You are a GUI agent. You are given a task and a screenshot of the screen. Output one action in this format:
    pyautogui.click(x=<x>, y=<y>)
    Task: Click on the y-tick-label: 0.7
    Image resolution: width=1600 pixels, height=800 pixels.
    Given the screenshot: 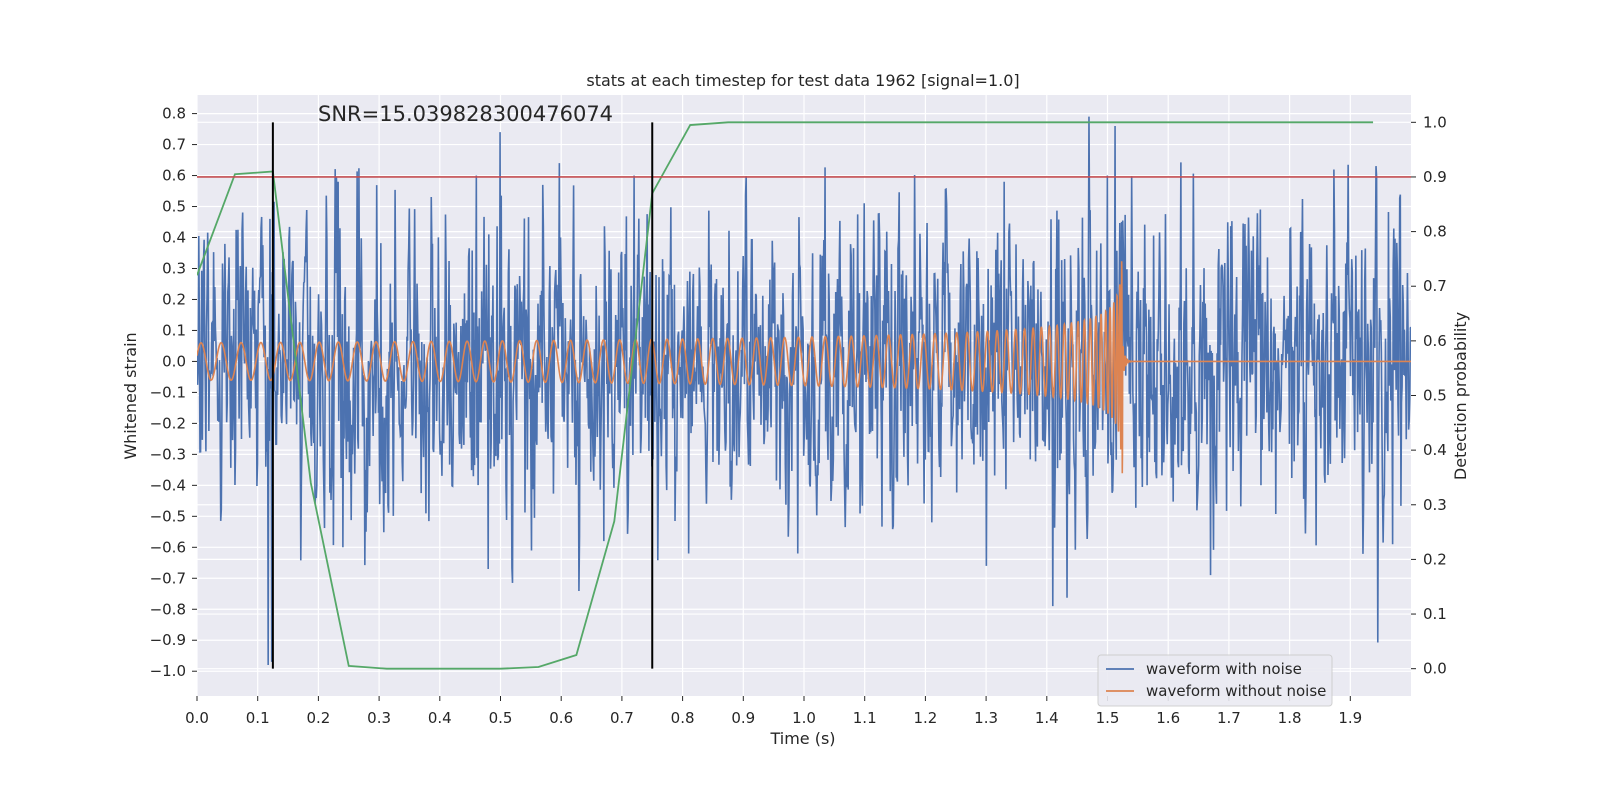 What is the action you would take?
    pyautogui.click(x=174, y=145)
    